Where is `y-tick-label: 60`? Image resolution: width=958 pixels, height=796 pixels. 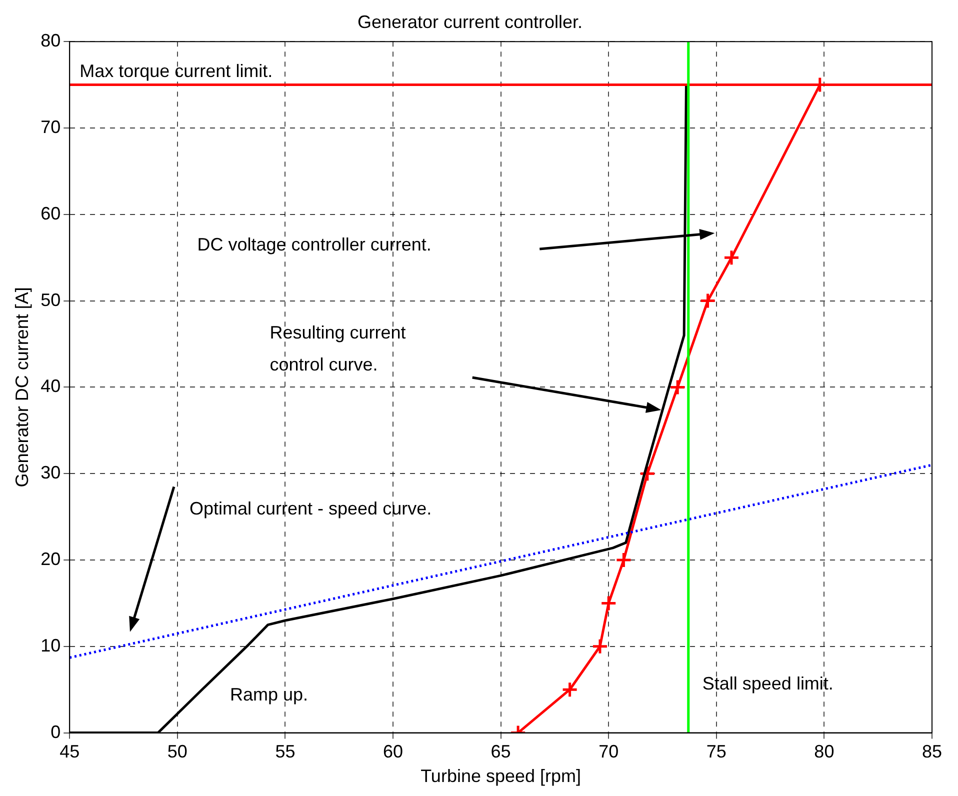
y-tick-label: 60 is located at coordinates (50, 213).